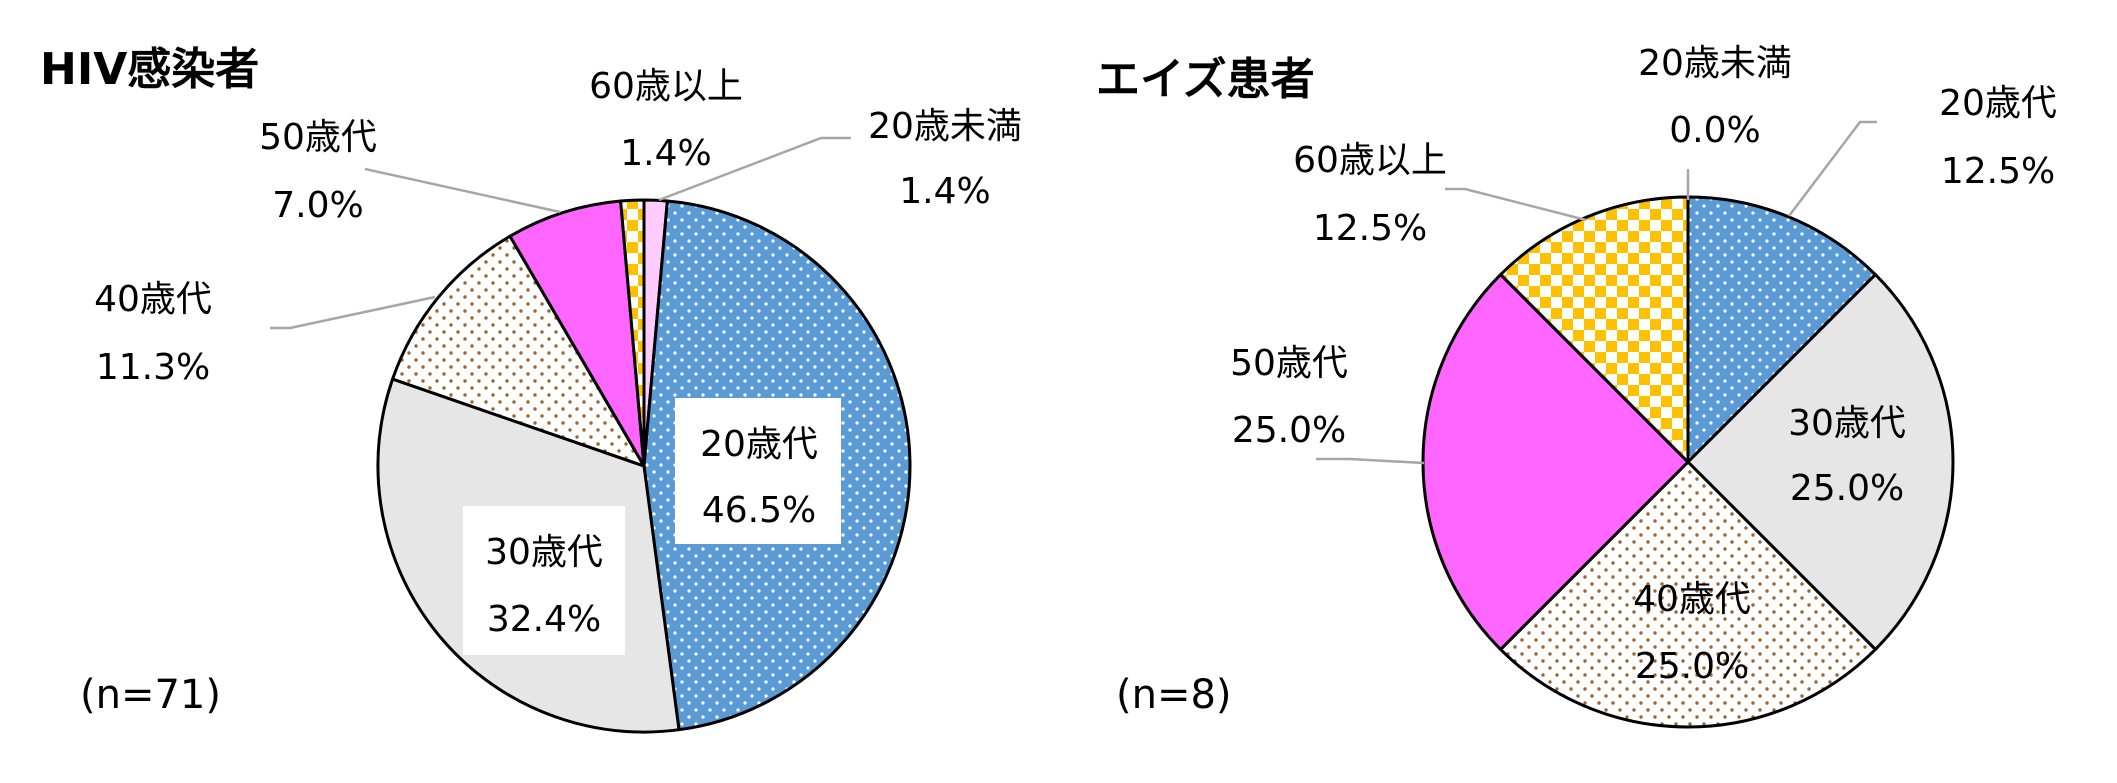 The width and height of the screenshot is (2117, 783). I want to click on value-label: 32.4%, so click(544, 619).